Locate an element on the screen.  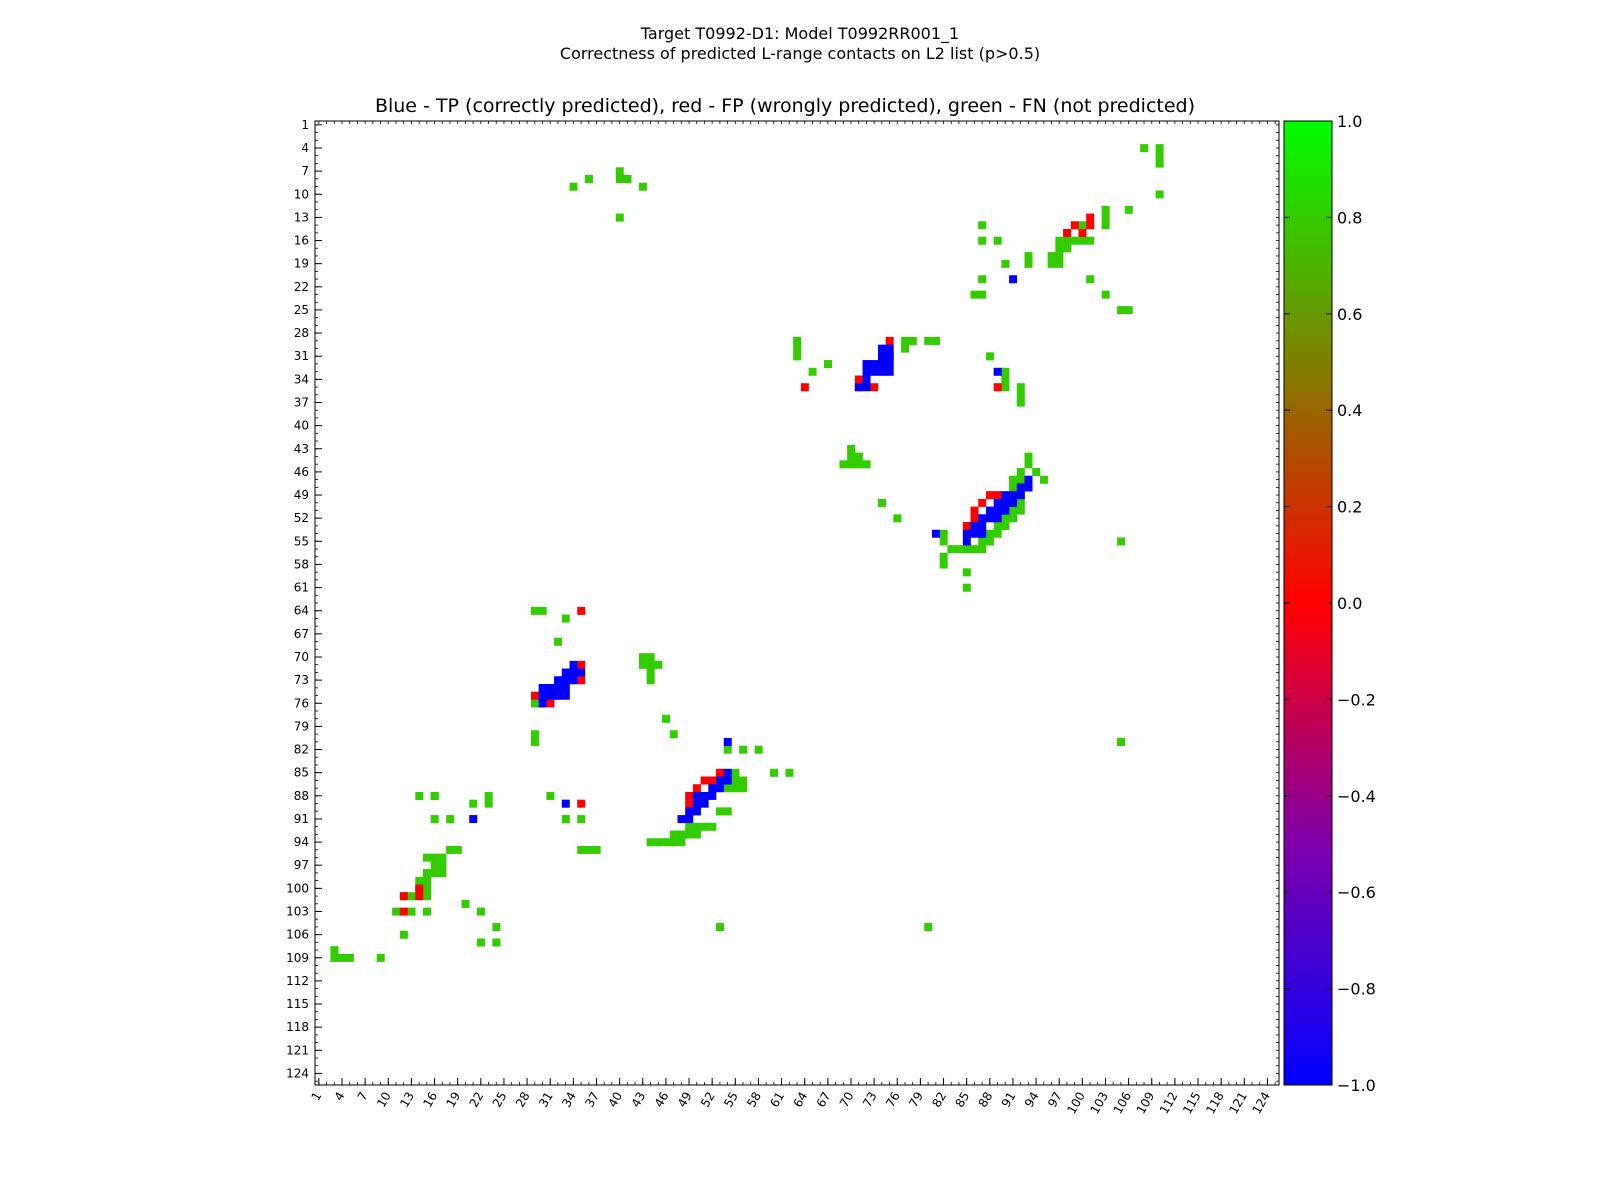
colorbar-tick-label: −0.4 is located at coordinates (1356, 796).